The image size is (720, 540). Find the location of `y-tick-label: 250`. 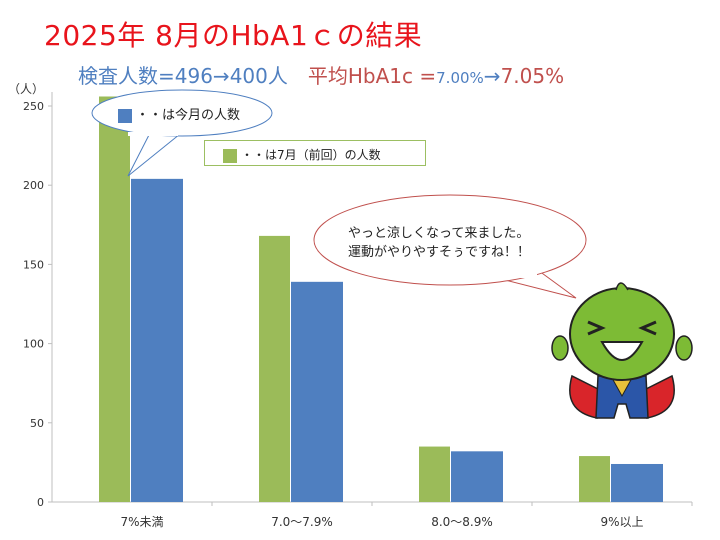

y-tick-label: 250 is located at coordinates (33, 106).